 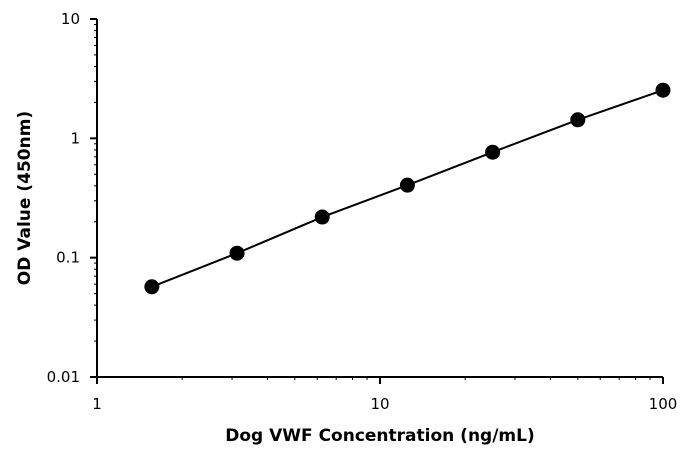 What do you see at coordinates (70, 19) in the screenshot?
I see `y-tick-label: 10` at bounding box center [70, 19].